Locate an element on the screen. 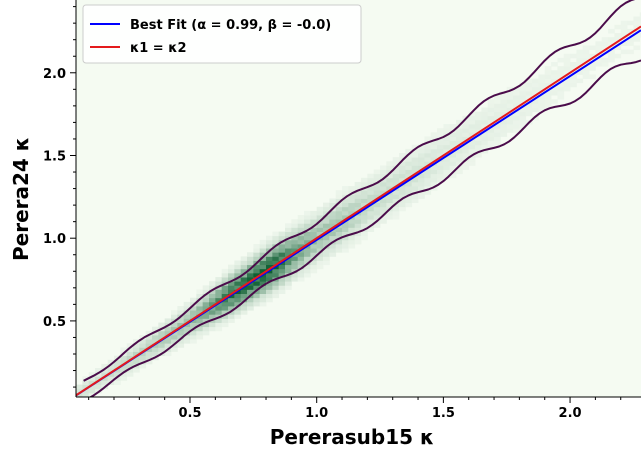  legend: Best Fit (α = 0.99, β = -0.0) κ1 = κ2 is located at coordinates (222, 34).